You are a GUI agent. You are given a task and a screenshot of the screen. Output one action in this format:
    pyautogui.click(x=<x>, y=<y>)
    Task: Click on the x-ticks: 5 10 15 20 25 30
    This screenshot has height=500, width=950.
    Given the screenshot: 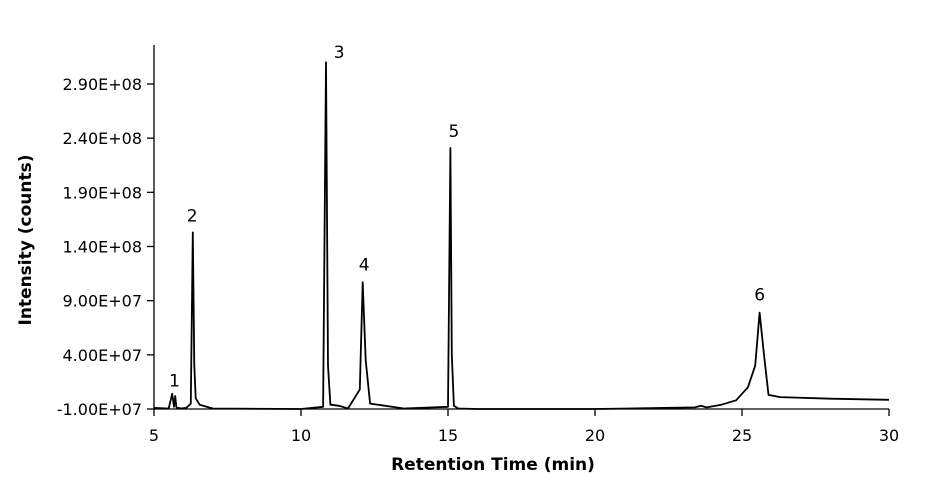 What is the action you would take?
    pyautogui.click(x=524, y=427)
    